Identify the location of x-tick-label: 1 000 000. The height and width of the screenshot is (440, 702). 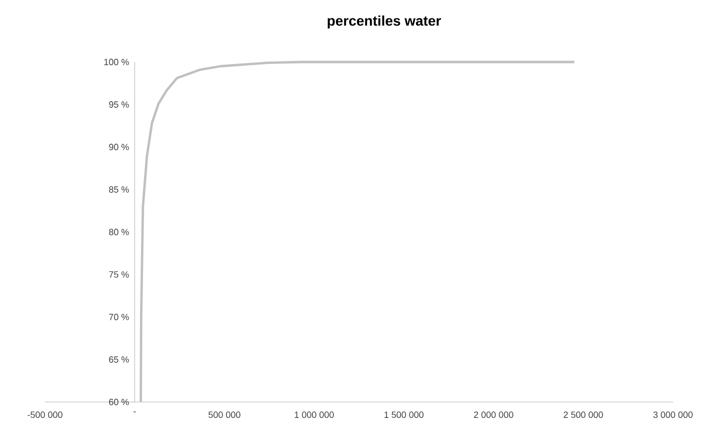
(314, 415).